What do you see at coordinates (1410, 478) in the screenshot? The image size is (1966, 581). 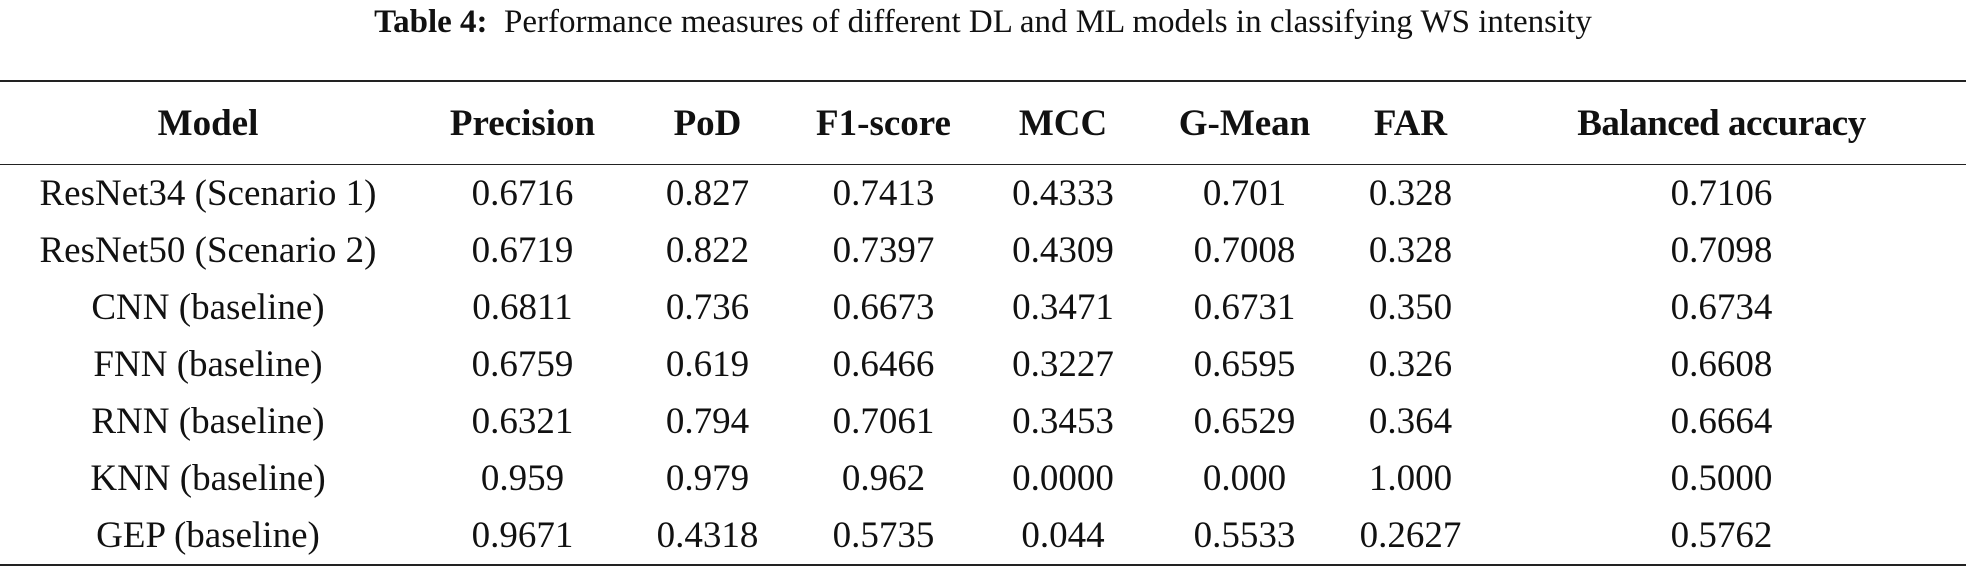 I see `cell-far: 1.000` at bounding box center [1410, 478].